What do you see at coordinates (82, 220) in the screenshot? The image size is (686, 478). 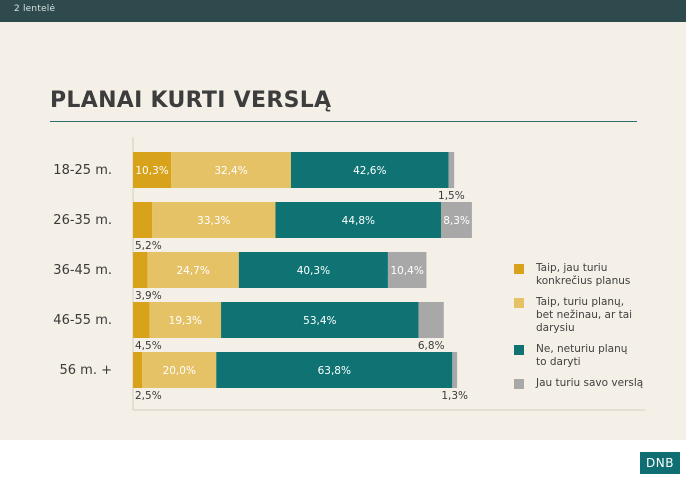 I see `category-label: 26-35 m.` at bounding box center [82, 220].